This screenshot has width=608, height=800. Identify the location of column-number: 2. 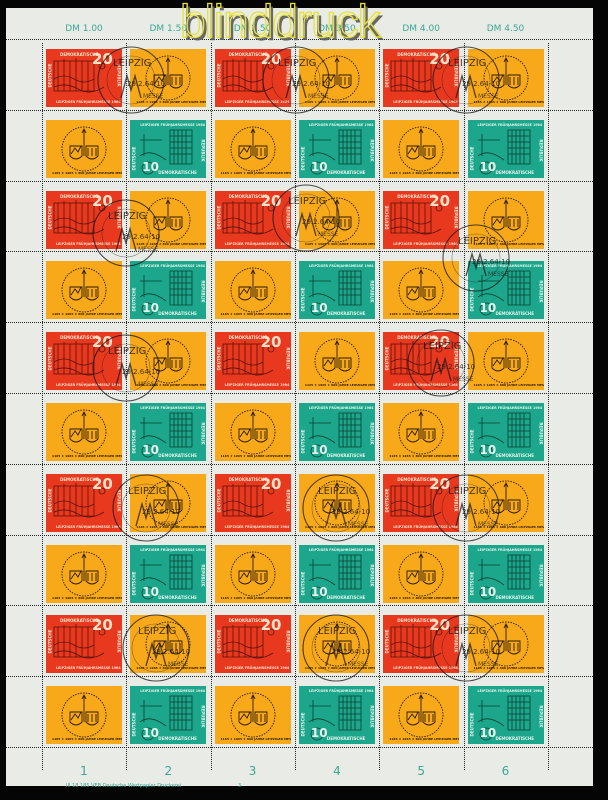
(168, 771).